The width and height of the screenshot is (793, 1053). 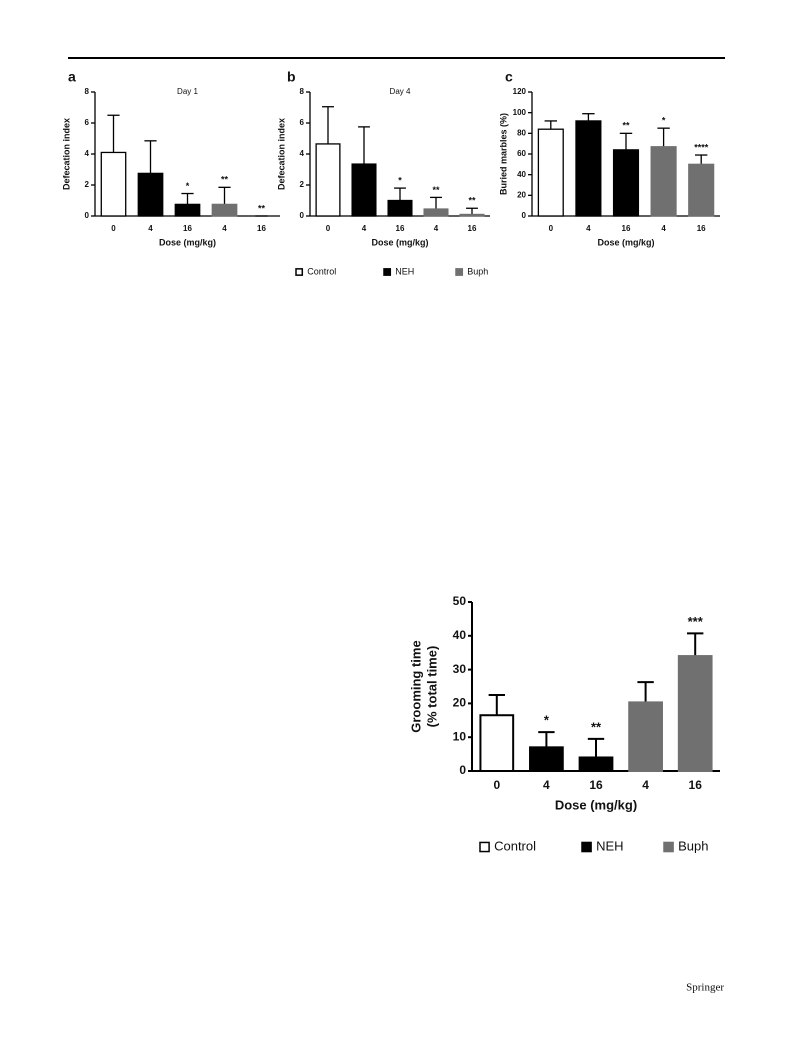 What do you see at coordinates (460, 669) in the screenshot?
I see `y-tick-label: 30` at bounding box center [460, 669].